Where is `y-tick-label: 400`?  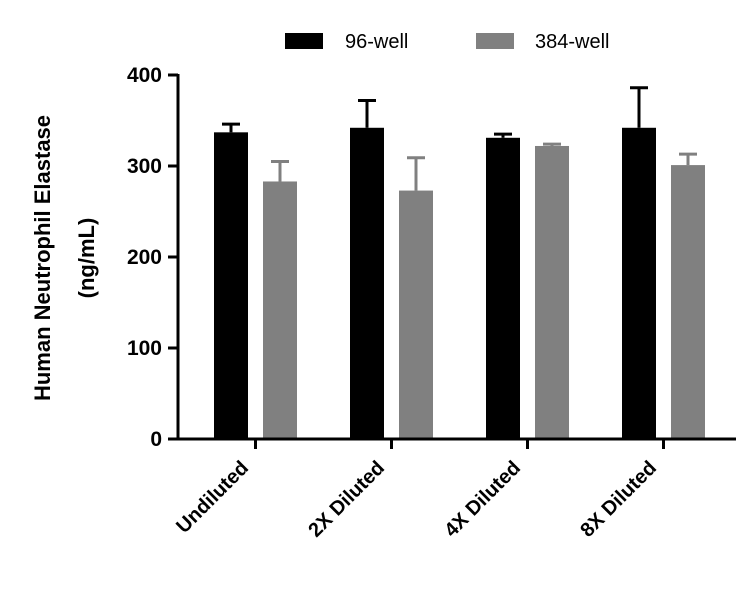 y-tick-label: 400 is located at coordinates (144, 75).